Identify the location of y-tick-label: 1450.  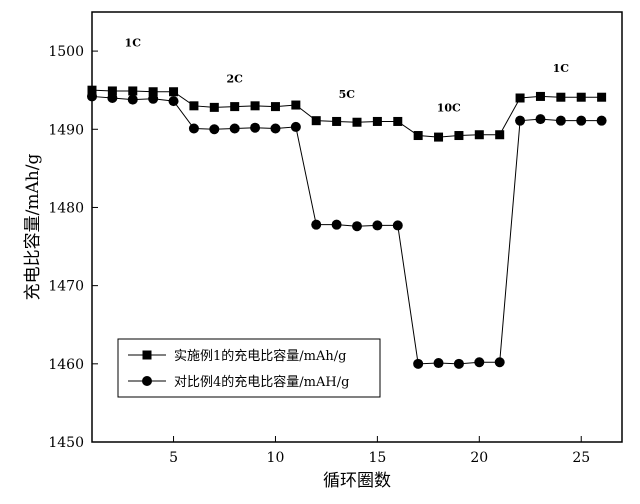
(66, 443).